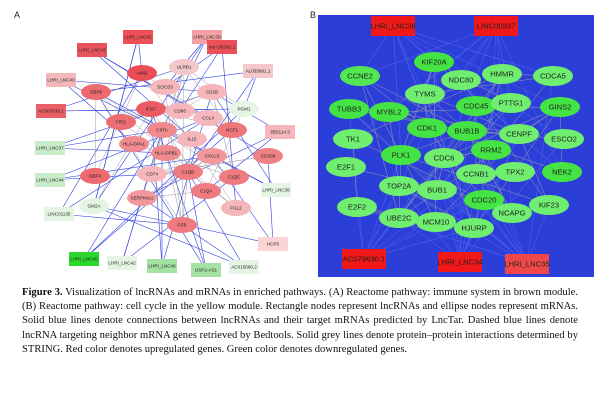  I want to click on node-label: PTTG1, so click(511, 103).